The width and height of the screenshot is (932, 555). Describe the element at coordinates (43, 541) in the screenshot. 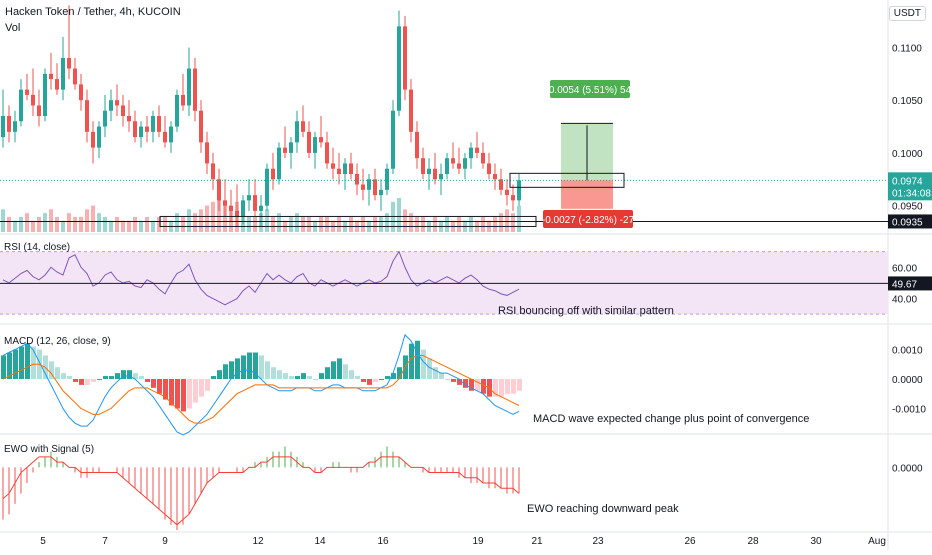

I see `time-tick: 5` at that location.